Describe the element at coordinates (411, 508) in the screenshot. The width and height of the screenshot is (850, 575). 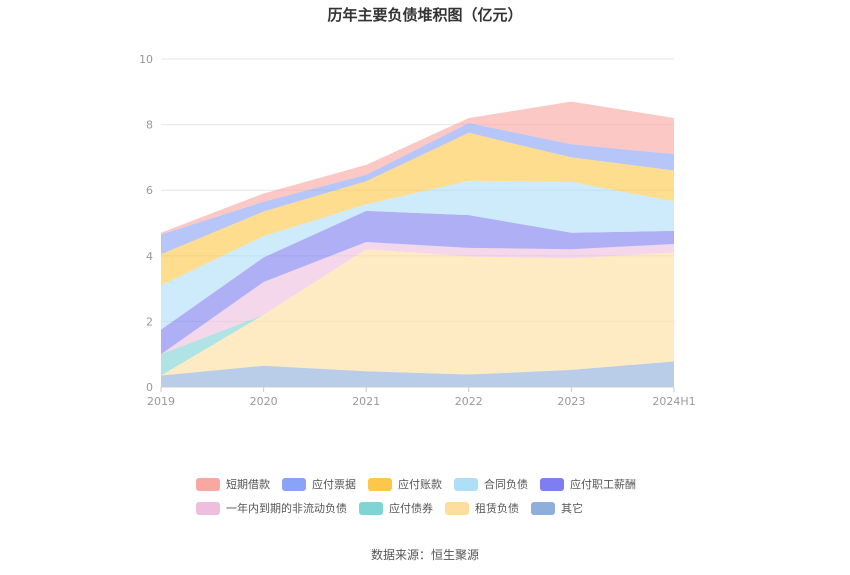
I see `legend-label: 应付债券` at that location.